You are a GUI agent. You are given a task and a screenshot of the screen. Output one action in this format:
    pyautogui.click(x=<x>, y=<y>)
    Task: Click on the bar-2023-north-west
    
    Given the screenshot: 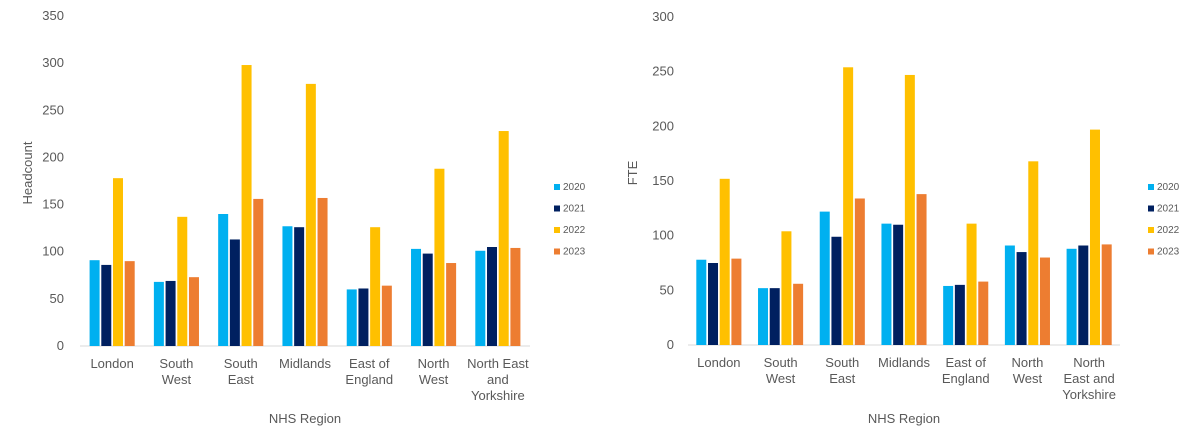 What is the action you would take?
    pyautogui.click(x=451, y=304)
    